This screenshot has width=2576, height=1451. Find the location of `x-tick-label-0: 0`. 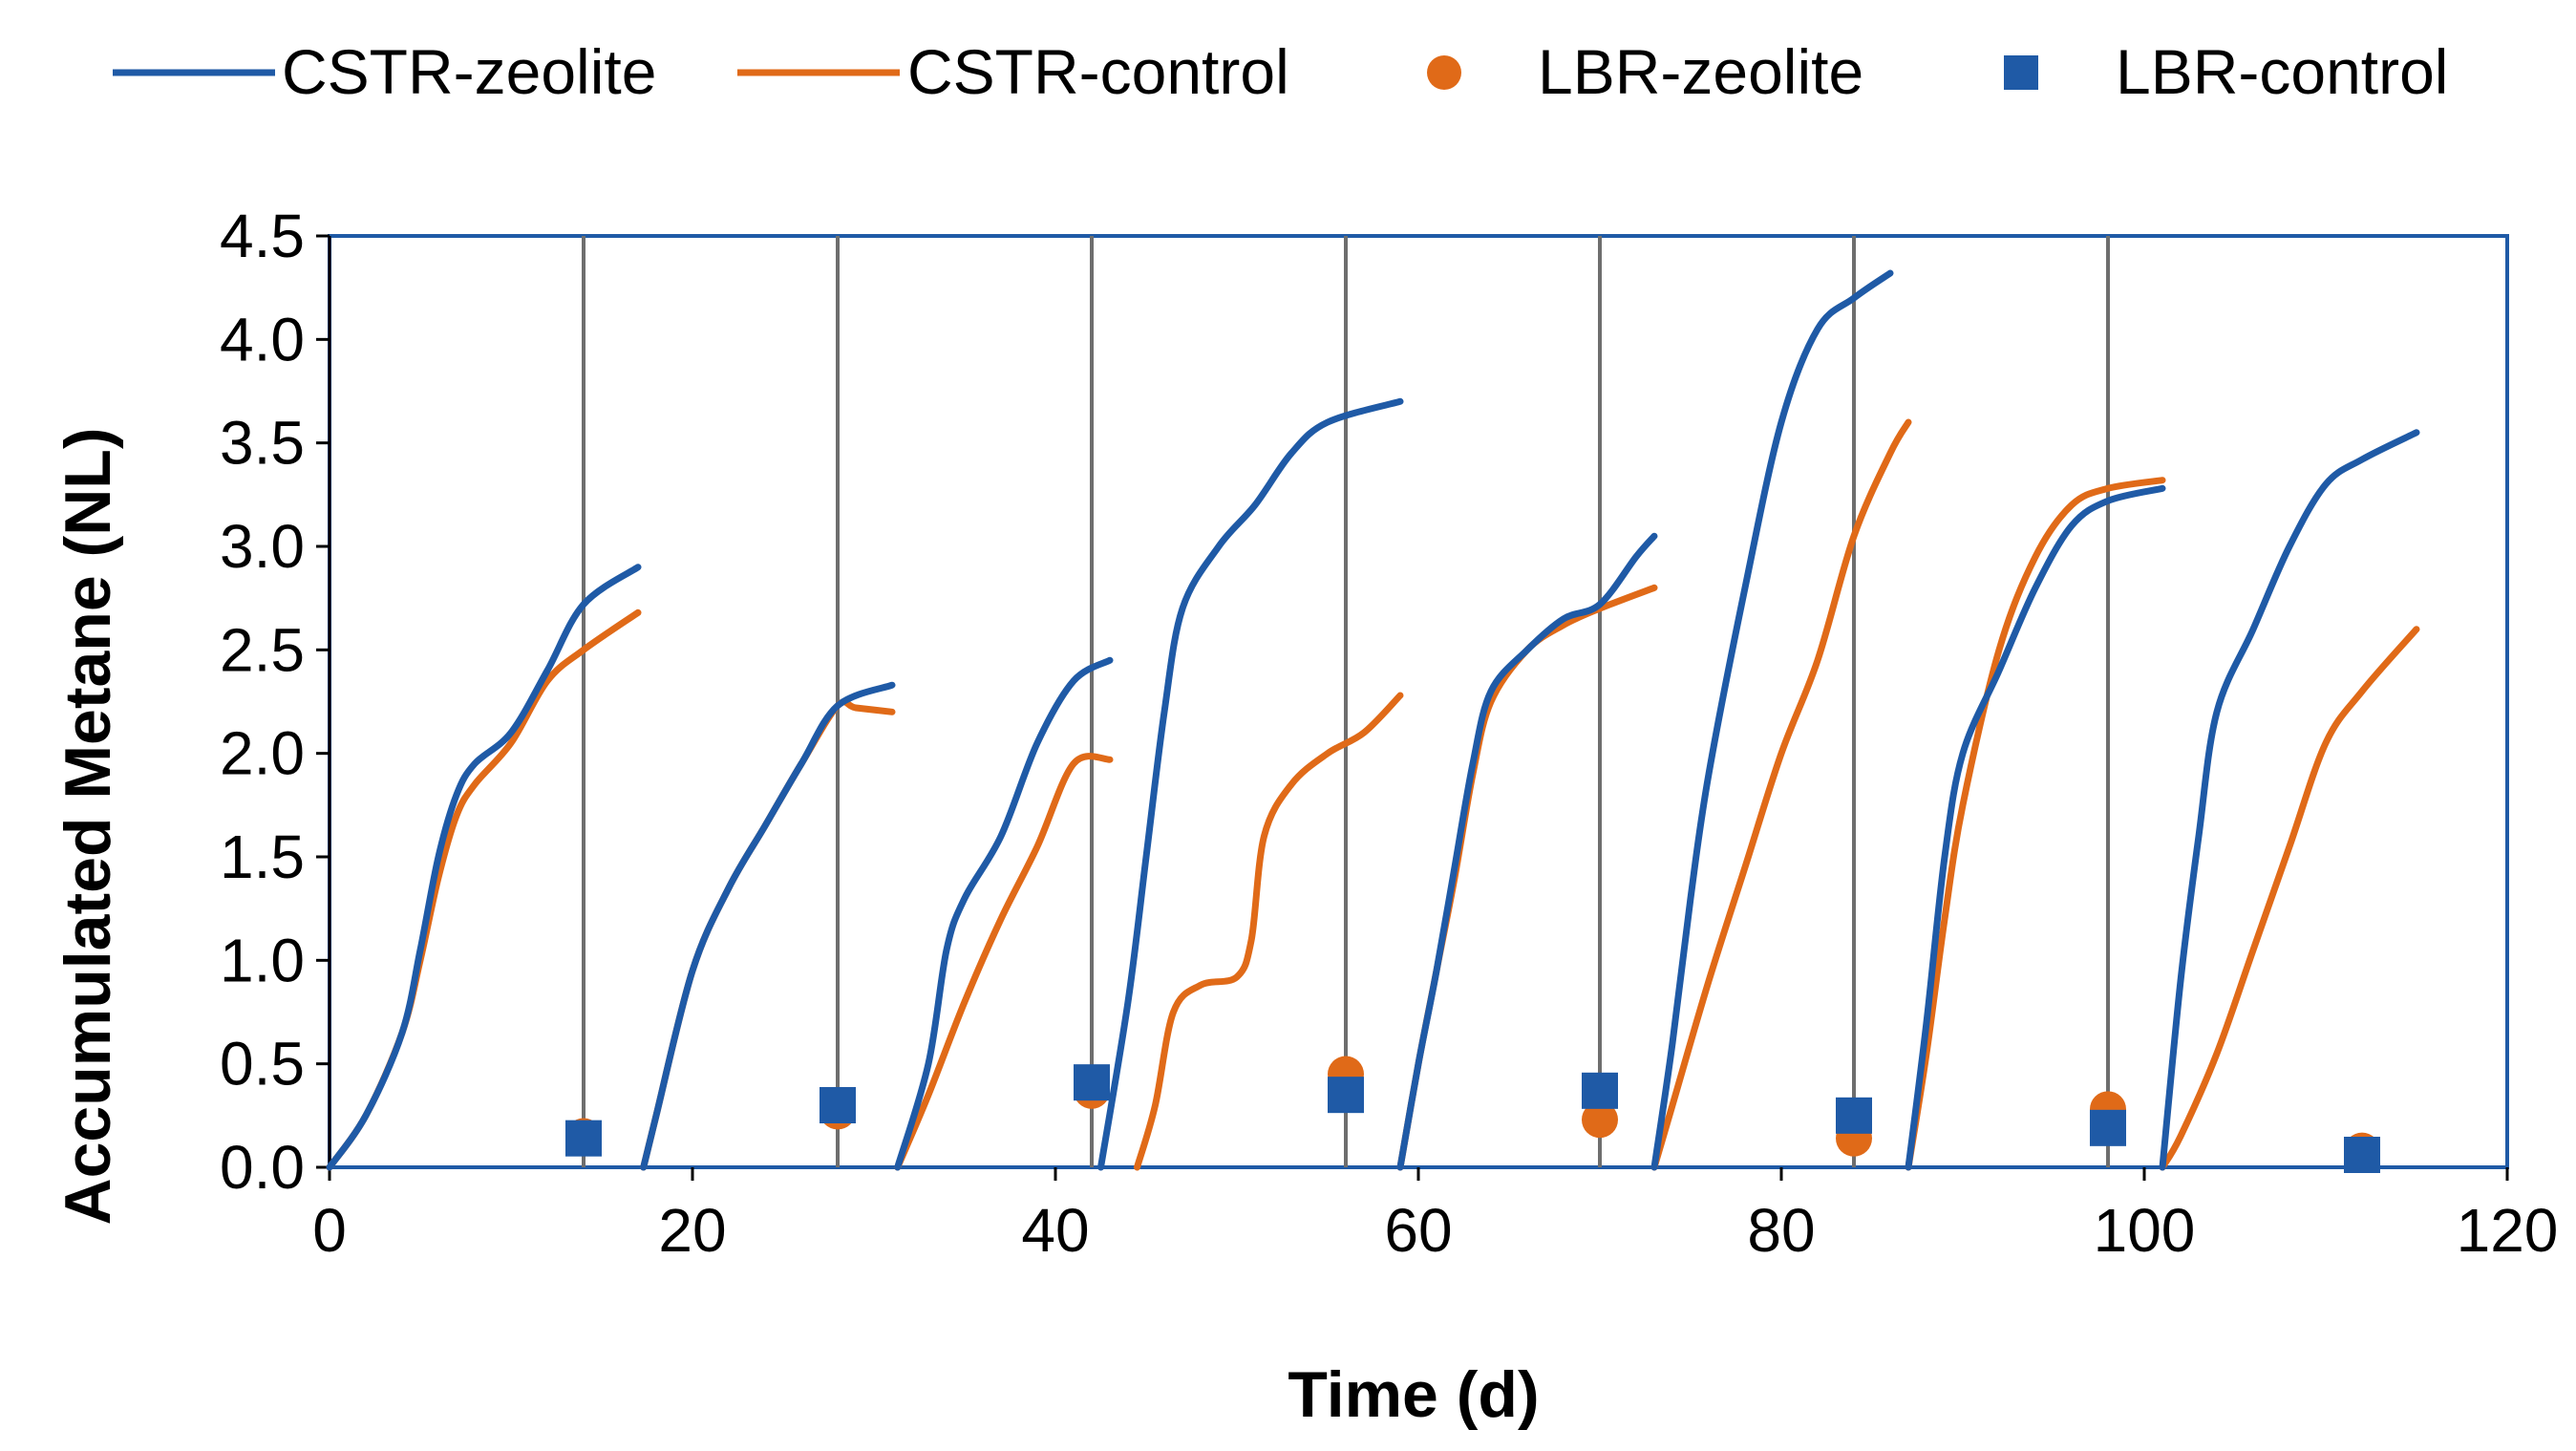

x-tick-label-0: 0 is located at coordinates (329, 1230).